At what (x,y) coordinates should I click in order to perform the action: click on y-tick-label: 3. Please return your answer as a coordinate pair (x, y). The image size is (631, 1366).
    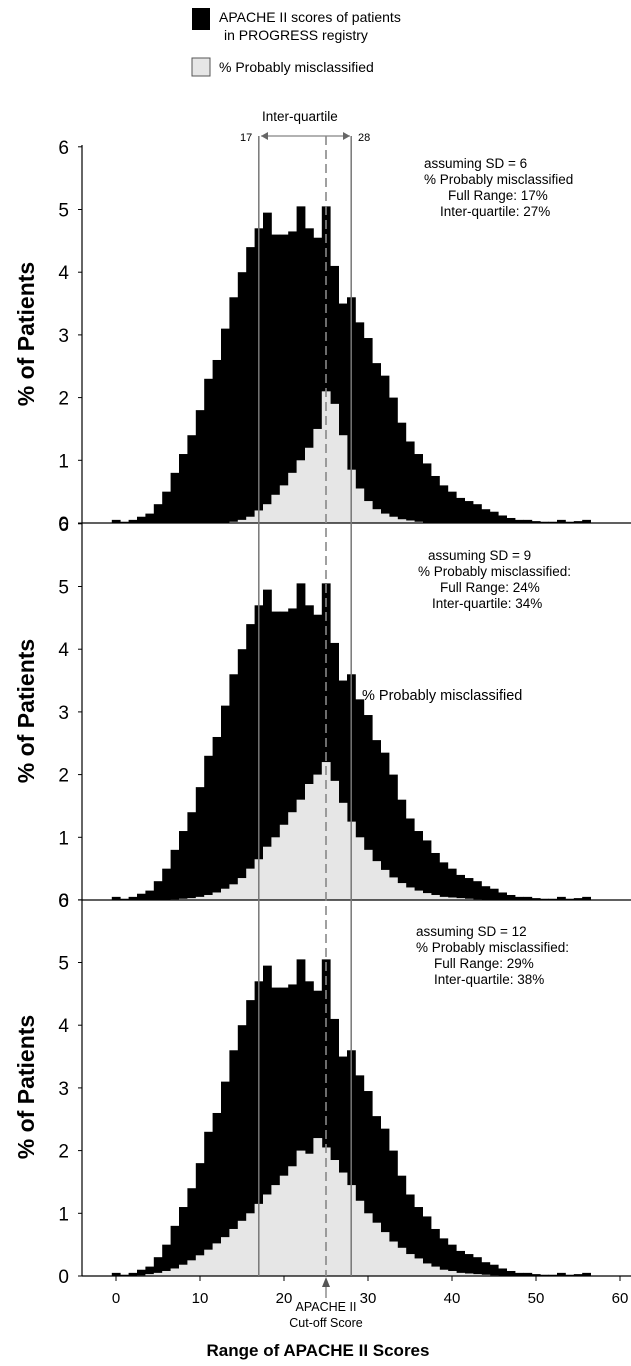
    Looking at the image, I should click on (63, 1089).